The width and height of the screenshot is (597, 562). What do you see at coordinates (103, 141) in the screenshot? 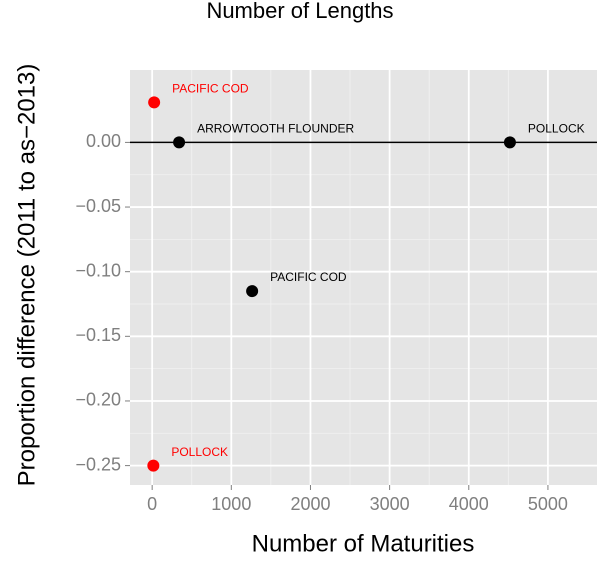
I see `y-tick-label: 0.00` at bounding box center [103, 141].